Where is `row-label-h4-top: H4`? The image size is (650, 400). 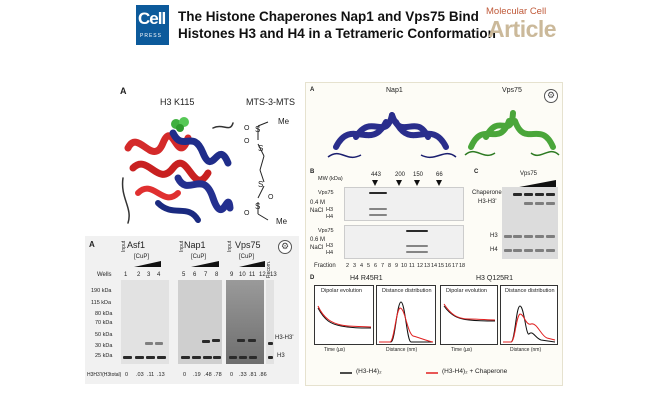
row-label-h4-top: H4 is located at coordinates (330, 217).